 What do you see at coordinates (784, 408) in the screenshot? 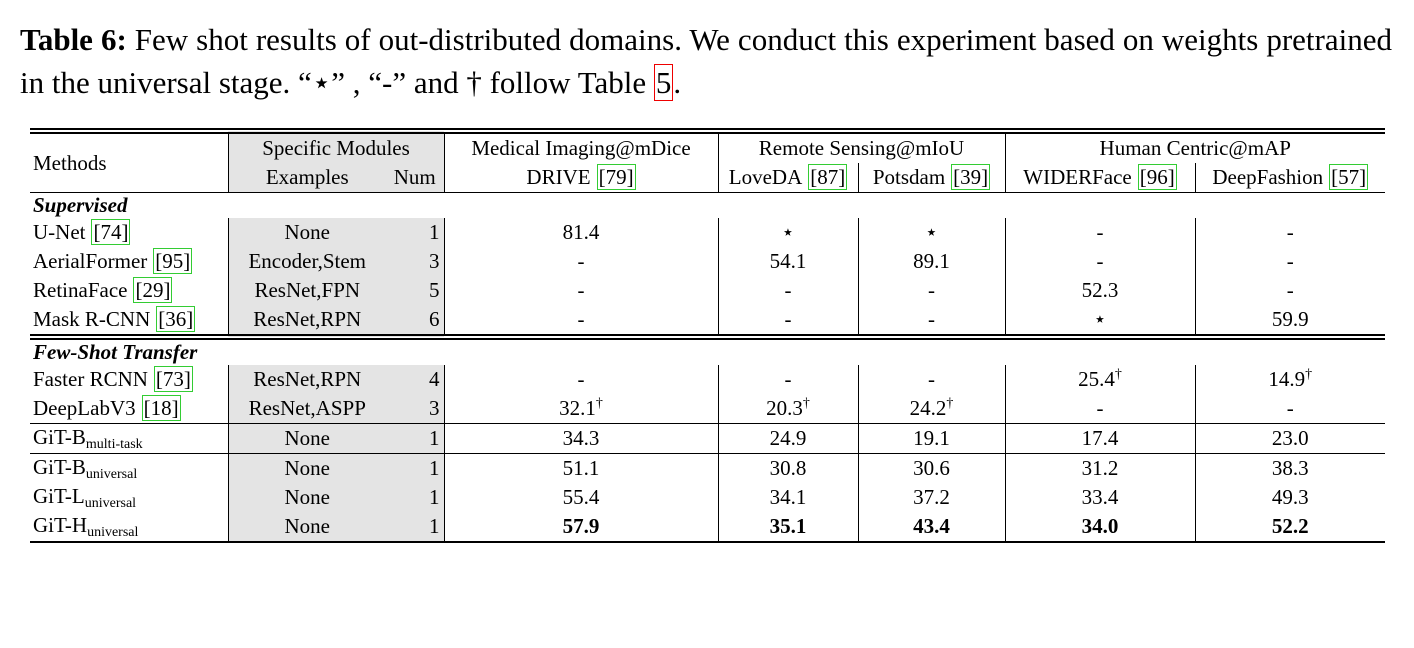
I see `cell-text: 20.3` at bounding box center [784, 408].